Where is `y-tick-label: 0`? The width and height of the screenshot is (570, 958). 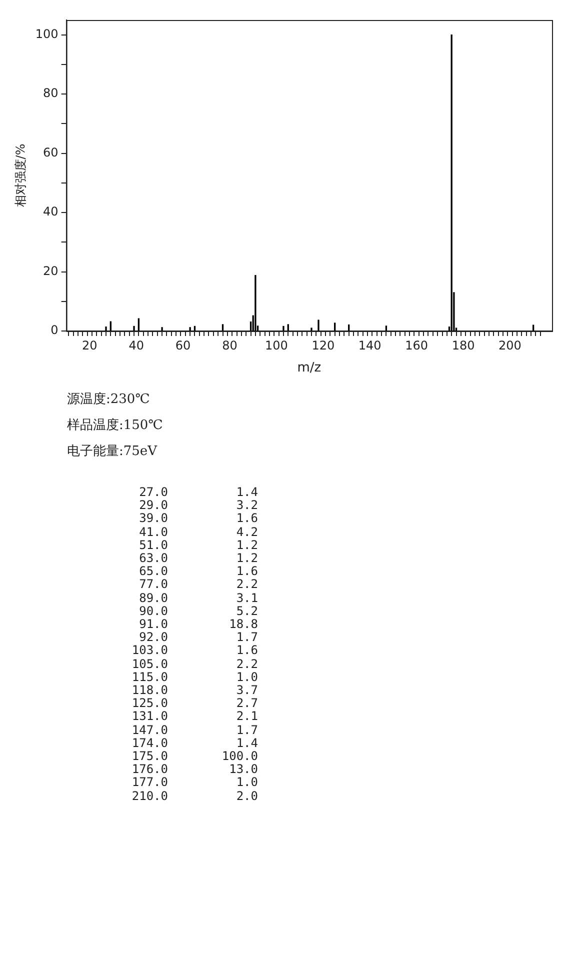 y-tick-label: 0 is located at coordinates (54, 330).